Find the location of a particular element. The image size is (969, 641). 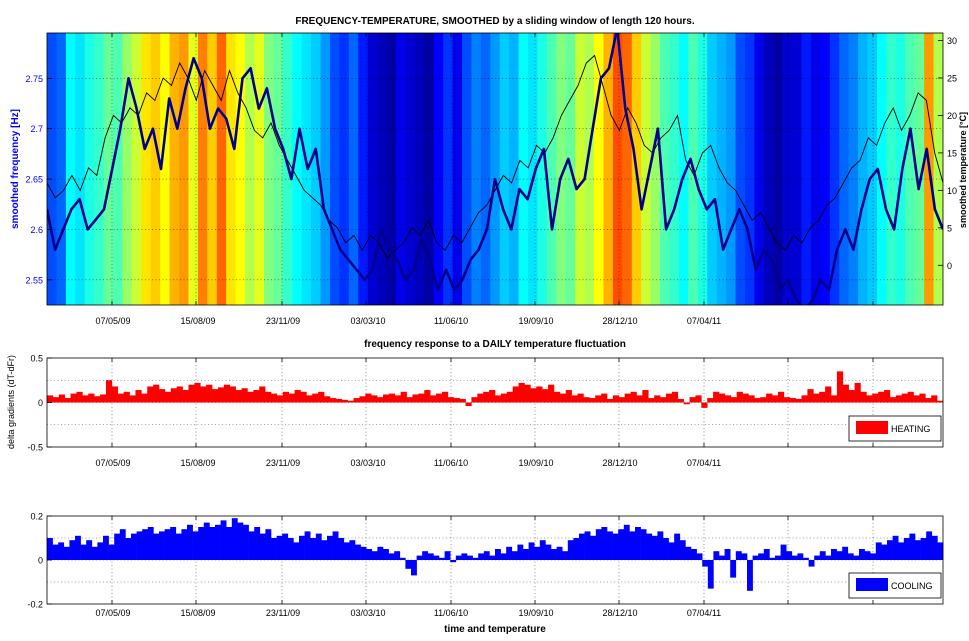

y-tick-label: 2.75 is located at coordinates (34, 79).